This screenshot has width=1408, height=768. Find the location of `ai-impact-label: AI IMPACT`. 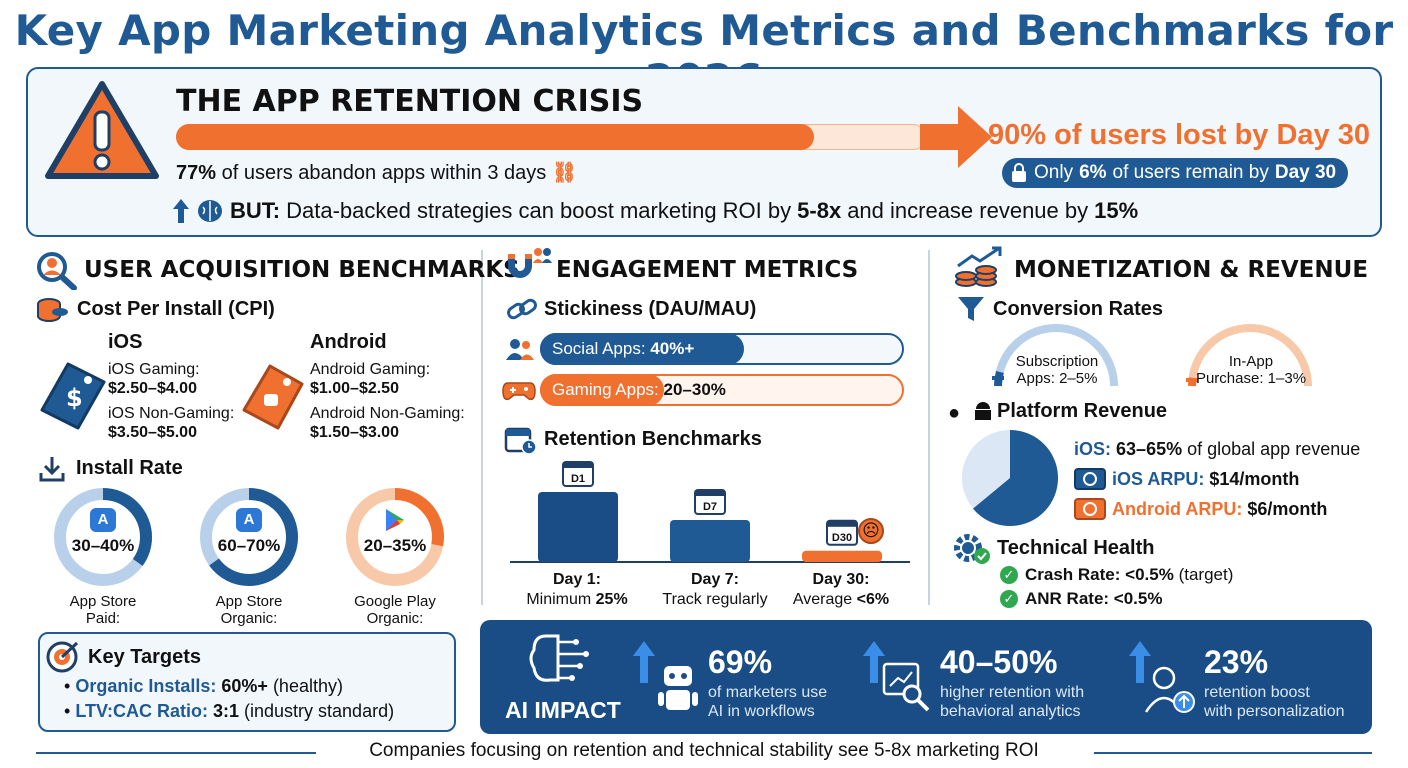

ai-impact-label: AI IMPACT is located at coordinates (563, 710).